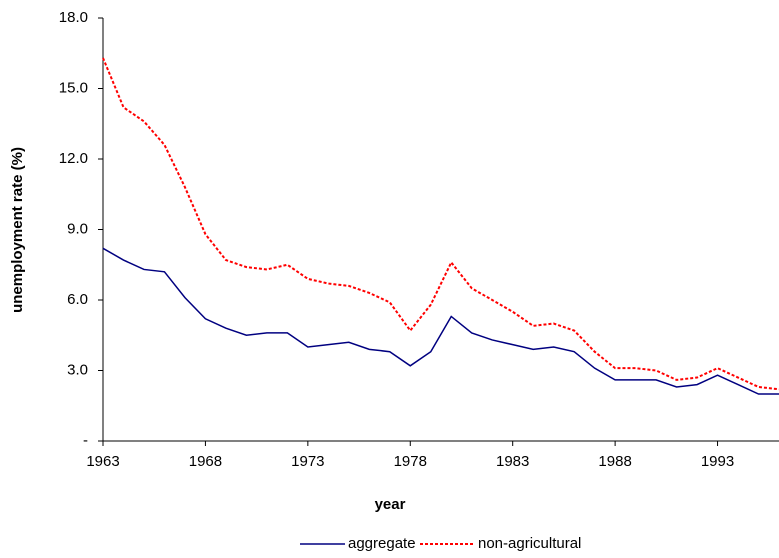 The image size is (779, 558). What do you see at coordinates (73, 17) in the screenshot?
I see `y-tick-label: 18.0` at bounding box center [73, 17].